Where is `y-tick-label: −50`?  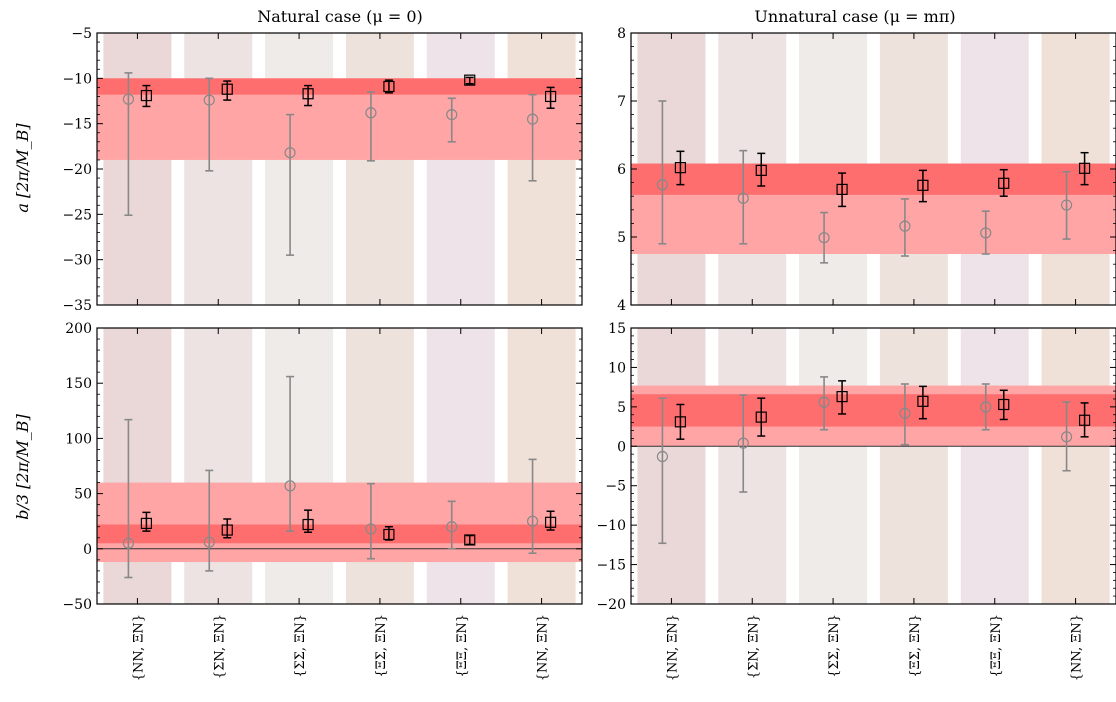 y-tick-label: −50 is located at coordinates (77, 605).